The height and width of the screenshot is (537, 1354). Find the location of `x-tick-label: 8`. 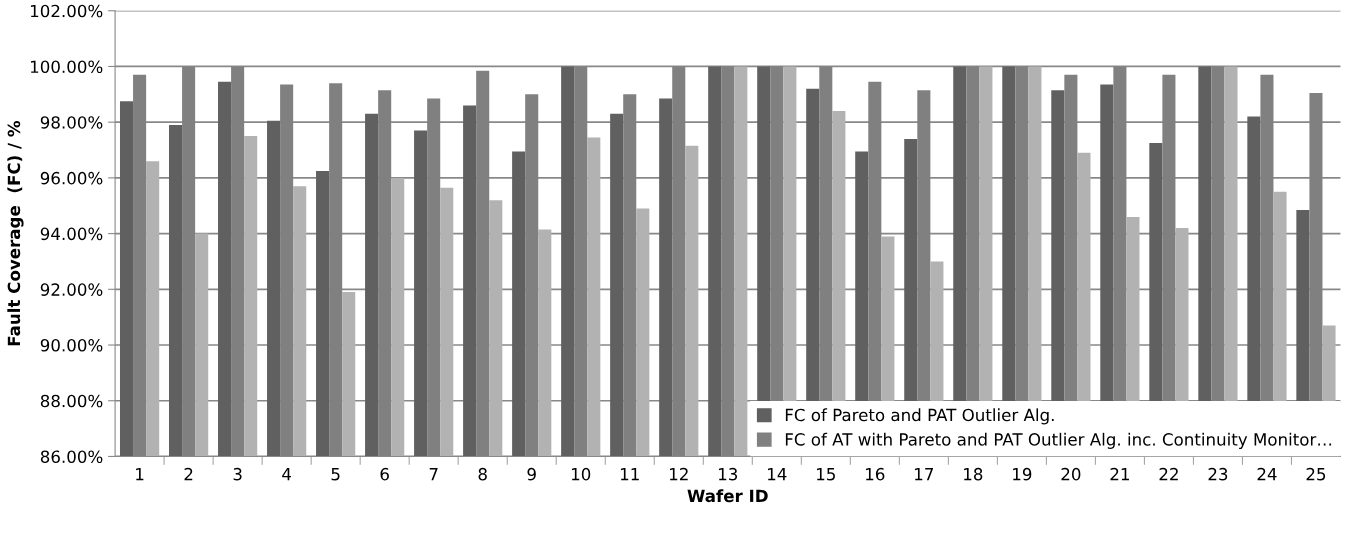

x-tick-label: 8 is located at coordinates (482, 474).